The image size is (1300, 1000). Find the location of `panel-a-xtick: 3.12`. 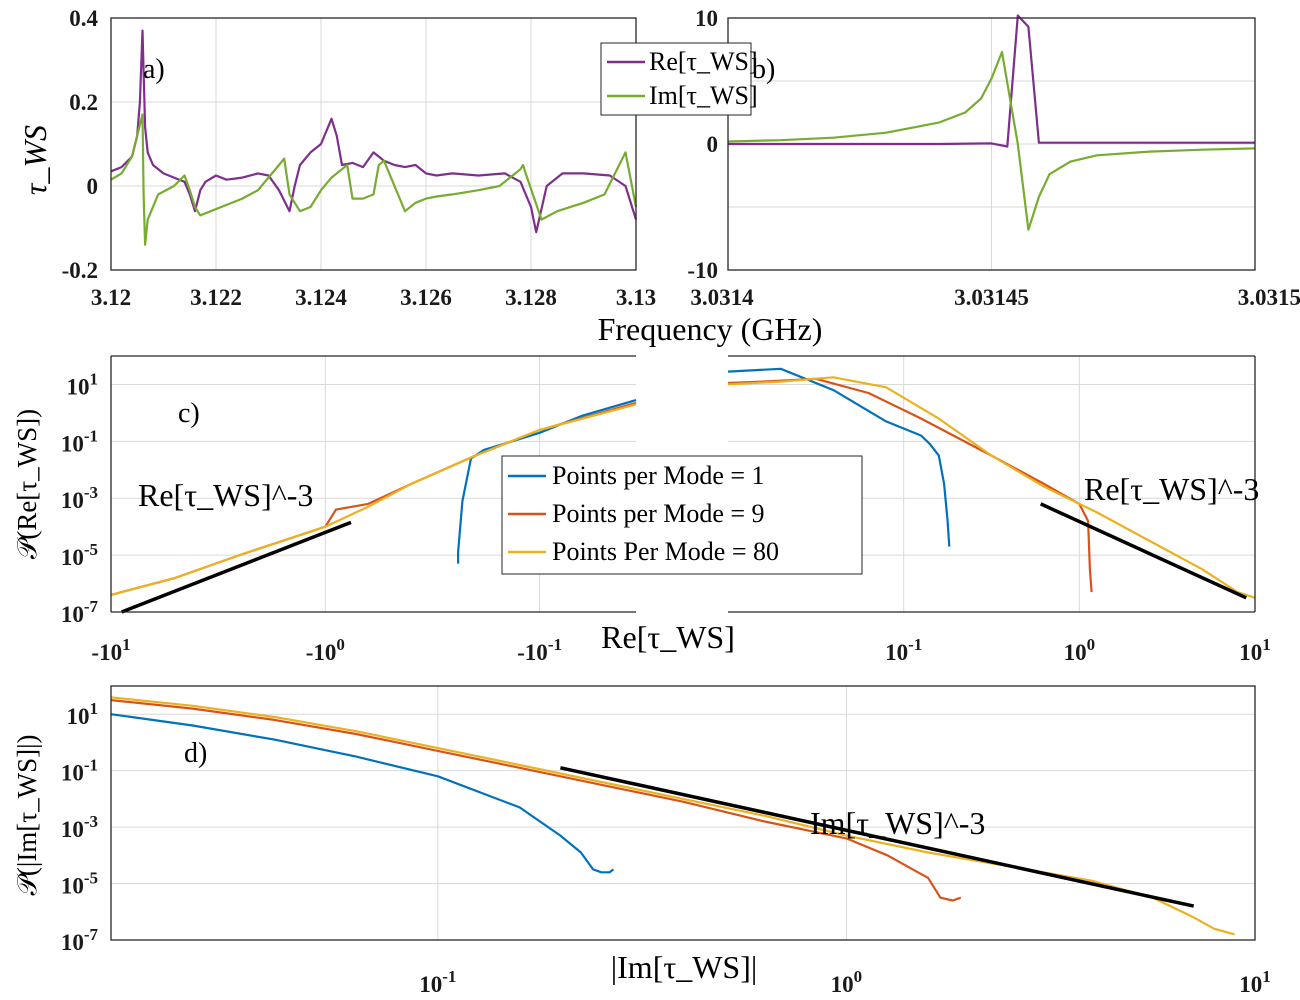

panel-a-xtick: 3.12 is located at coordinates (111, 297).